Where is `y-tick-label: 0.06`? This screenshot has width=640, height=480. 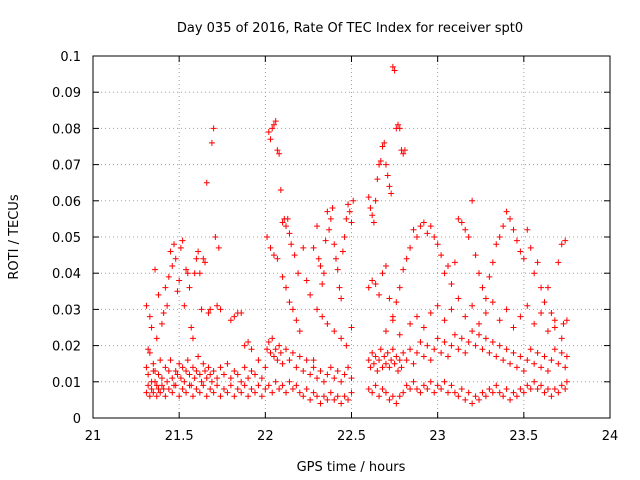
y-tick-label: 0.06 is located at coordinates (66, 202).